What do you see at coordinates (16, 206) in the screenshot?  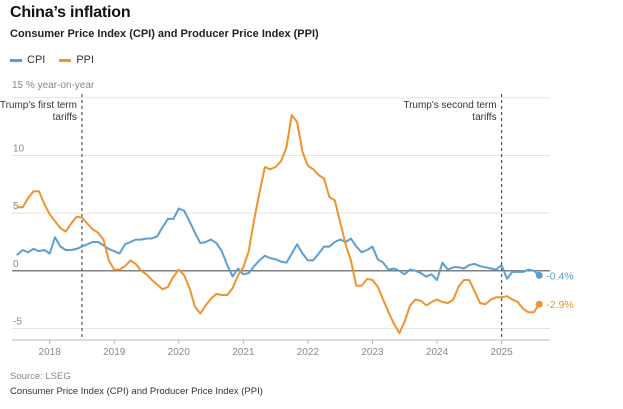 I see `y-tick-label: 5` at bounding box center [16, 206].